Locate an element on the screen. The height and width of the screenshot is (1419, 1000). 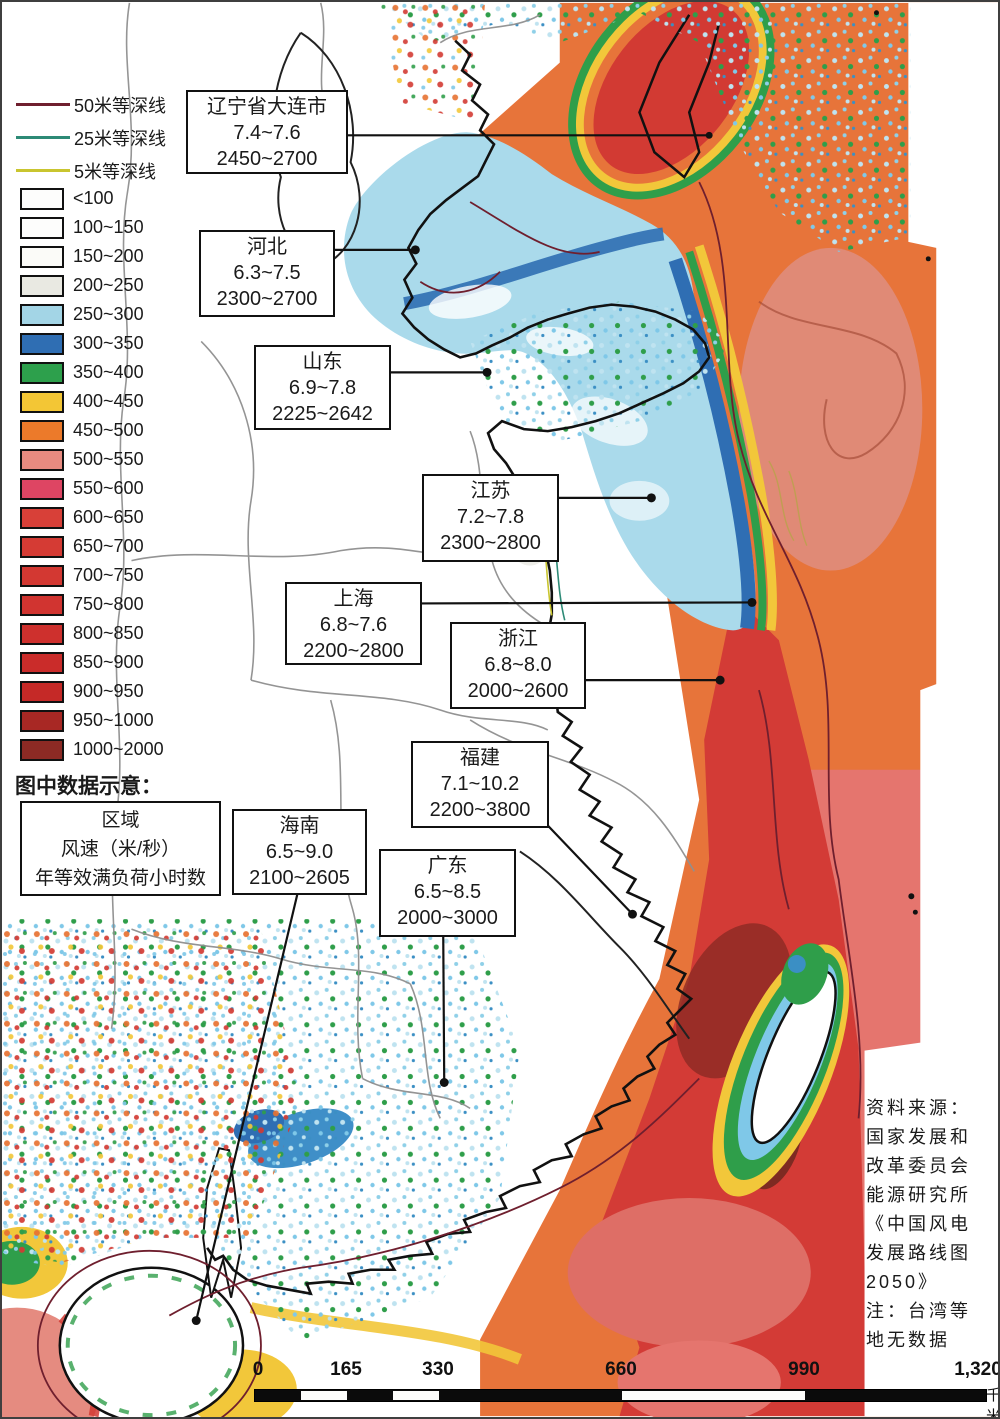
callout-shandong: 山东 6.9~7.8 2225~2642 is located at coordinates (322, 387).